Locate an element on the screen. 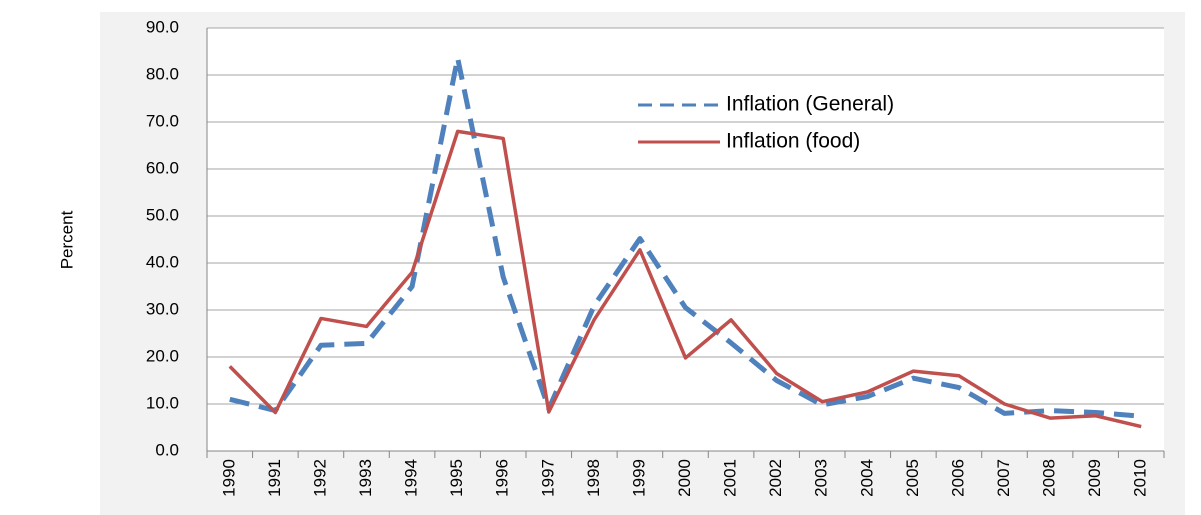 The image size is (1201, 515). x-tick-label: 1994 is located at coordinates (411, 478).